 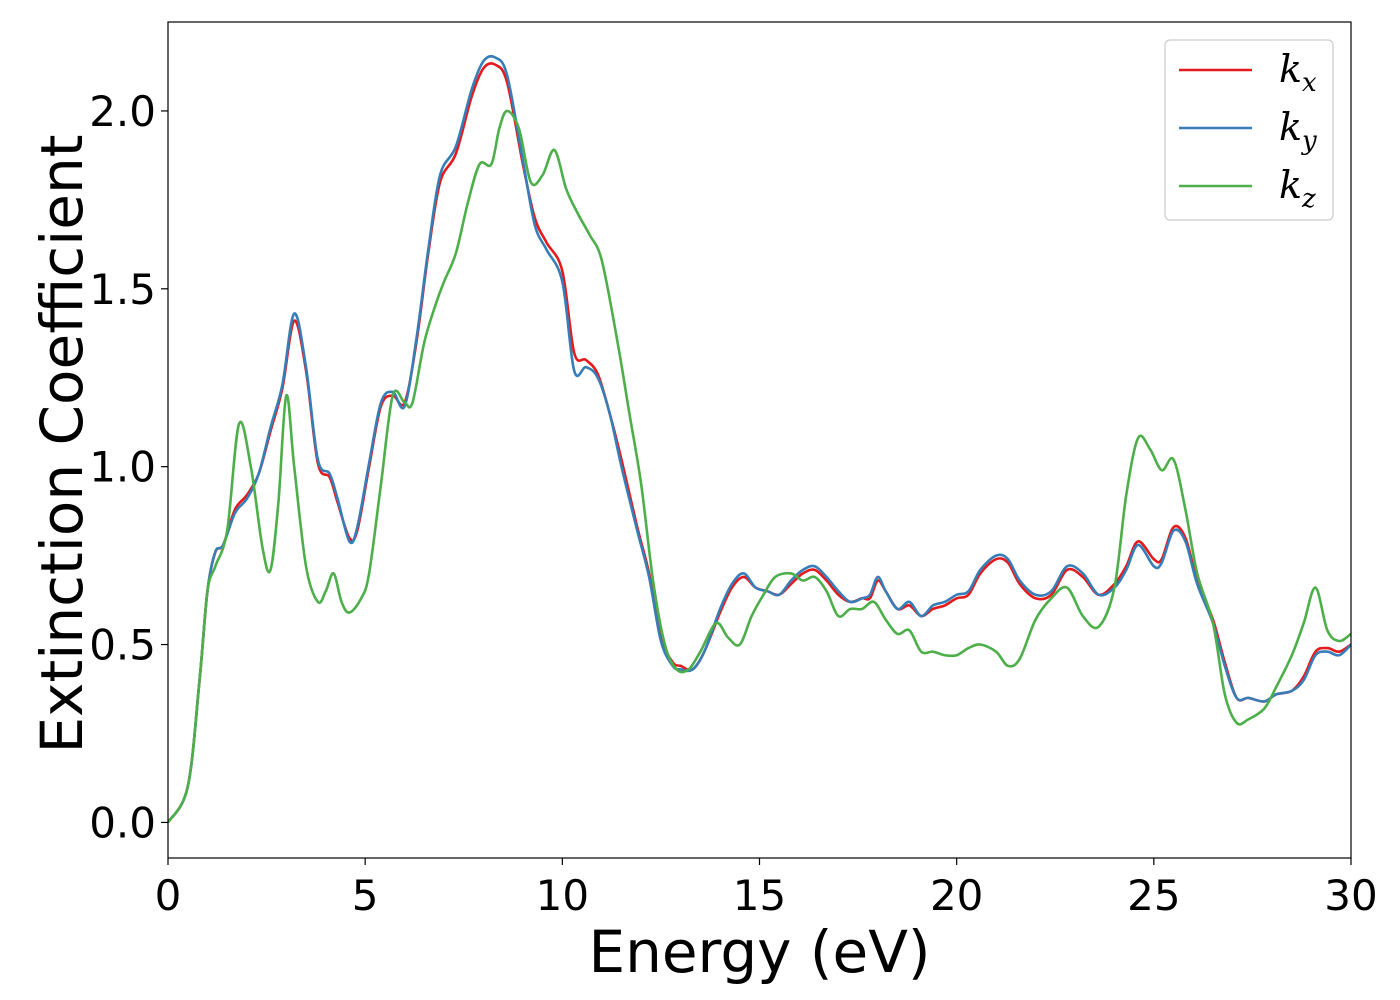 What do you see at coordinates (1308, 199) in the screenshot?
I see `legend-label-sub: z` at bounding box center [1308, 199].